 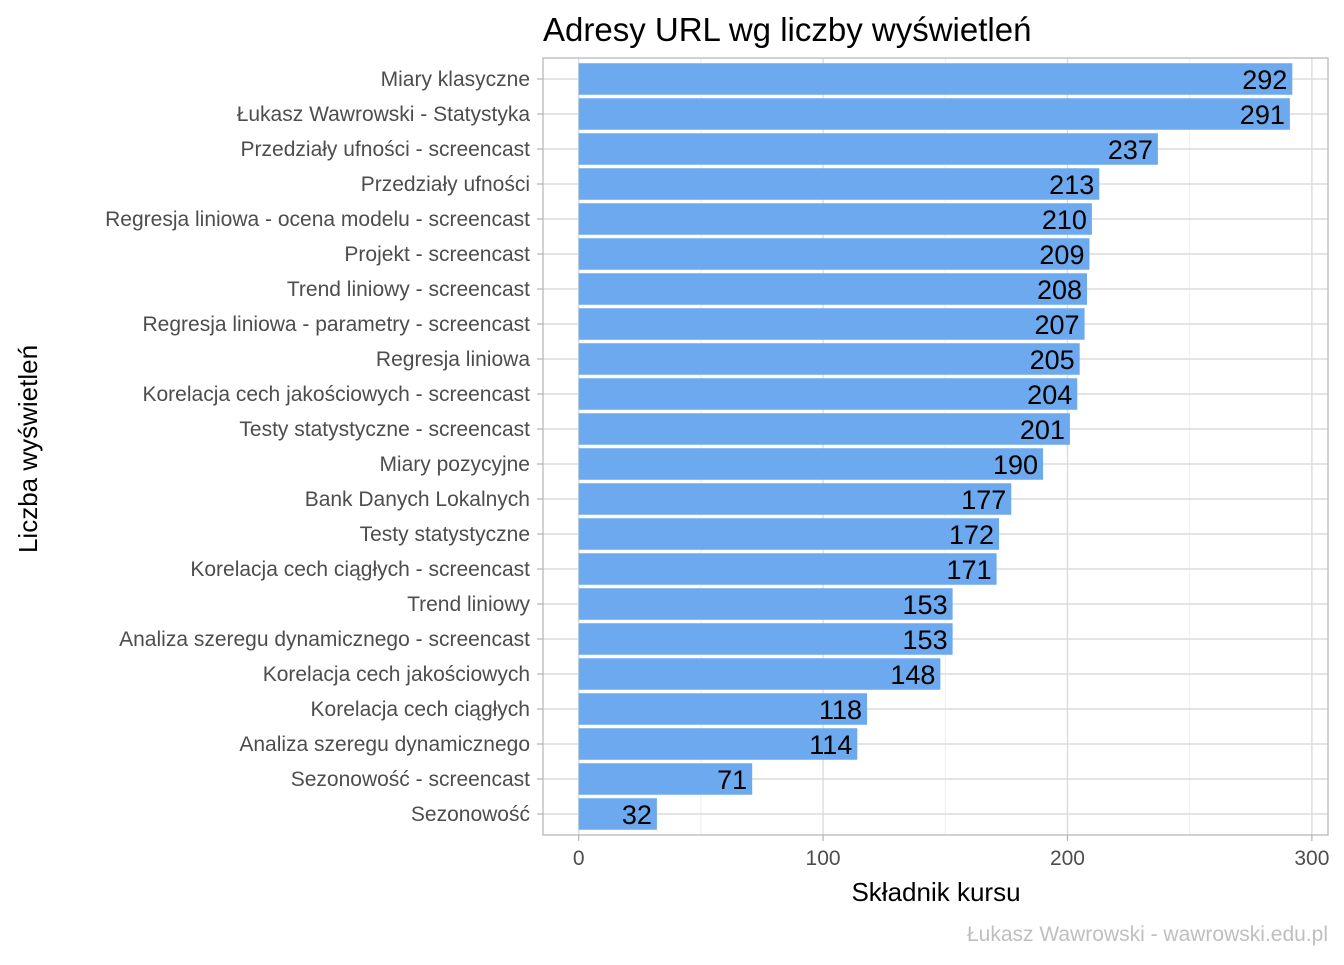 I want to click on bar-value-label: 172, so click(x=971, y=535).